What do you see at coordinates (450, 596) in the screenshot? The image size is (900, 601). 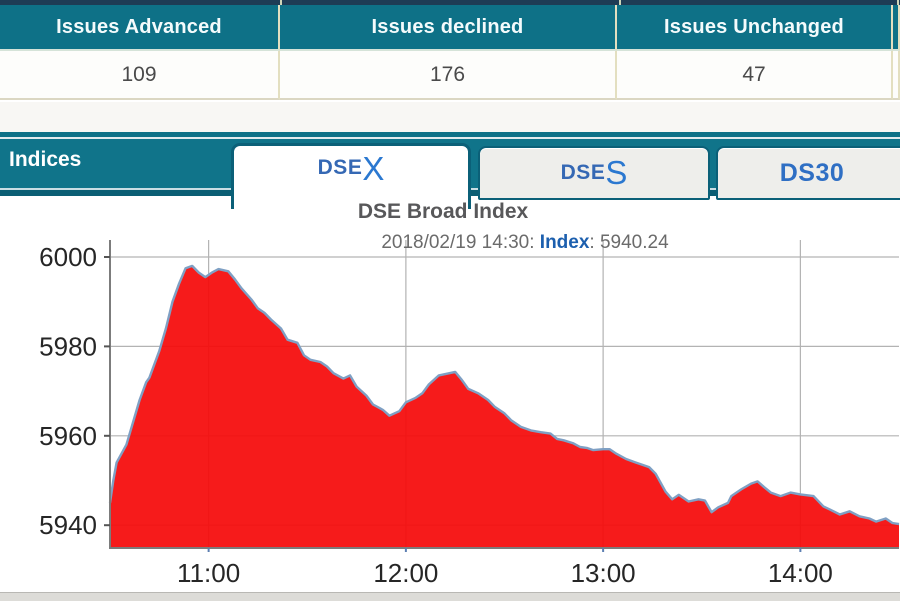 I see `bottom-edge-strip` at bounding box center [450, 596].